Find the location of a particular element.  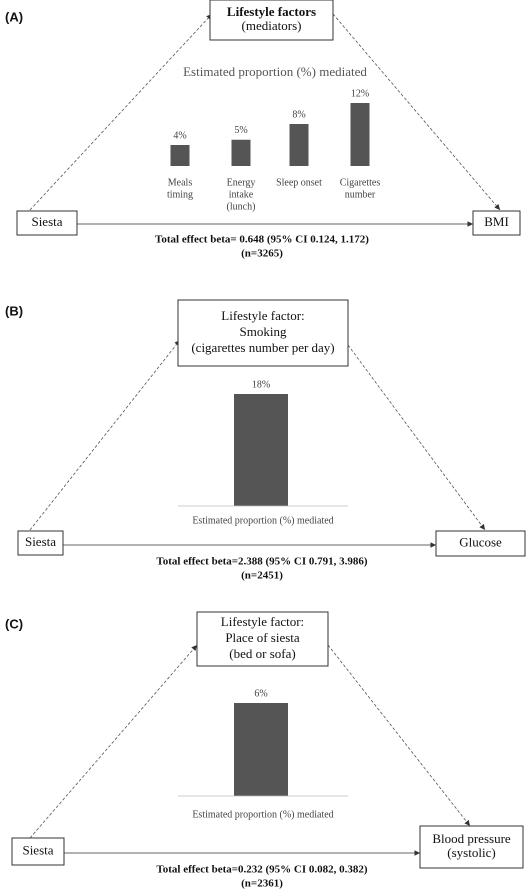

panel-label: (A) is located at coordinates (14, 16).